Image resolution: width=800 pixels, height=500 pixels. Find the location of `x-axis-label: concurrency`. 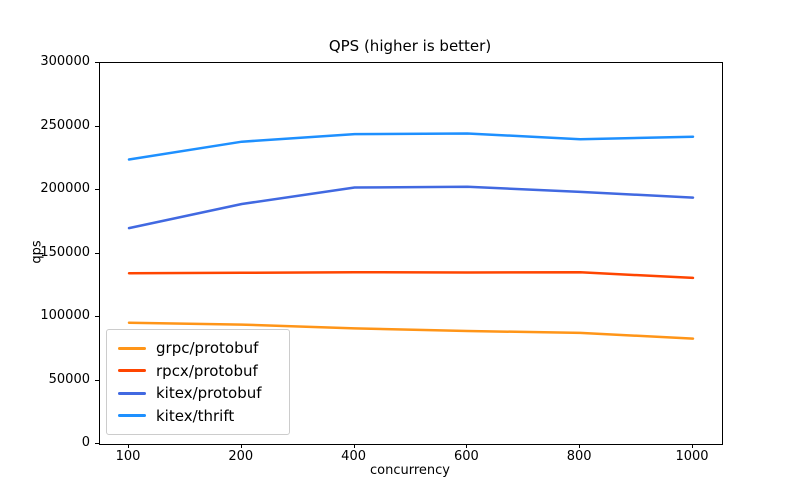

x-axis-label: concurrency is located at coordinates (410, 470).